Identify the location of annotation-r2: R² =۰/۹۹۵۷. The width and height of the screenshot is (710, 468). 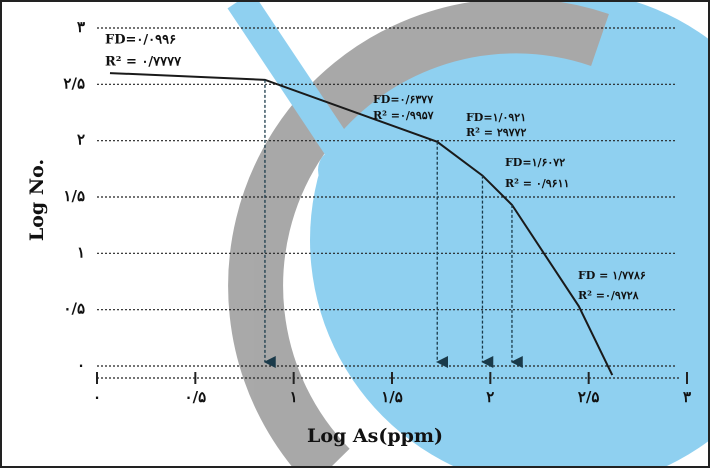
(403, 115).